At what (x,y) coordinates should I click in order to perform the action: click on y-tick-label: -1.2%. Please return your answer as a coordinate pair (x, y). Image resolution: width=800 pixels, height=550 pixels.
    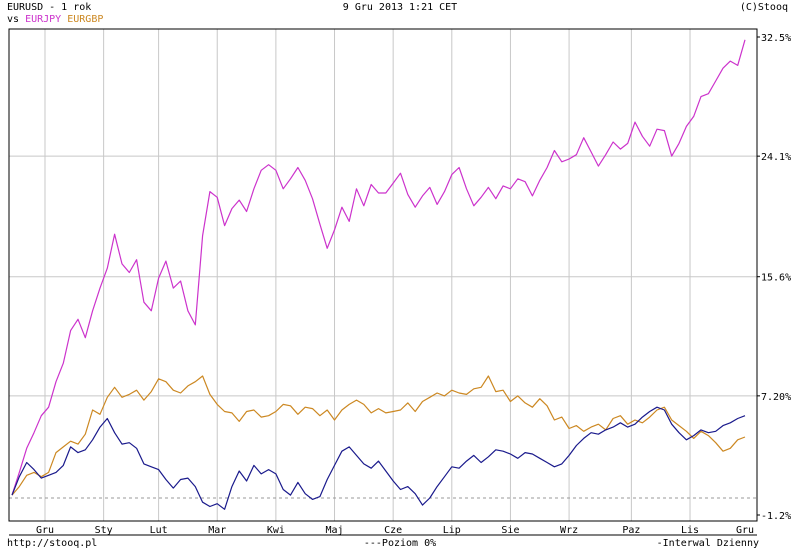
    Looking at the image, I should click on (776, 516).